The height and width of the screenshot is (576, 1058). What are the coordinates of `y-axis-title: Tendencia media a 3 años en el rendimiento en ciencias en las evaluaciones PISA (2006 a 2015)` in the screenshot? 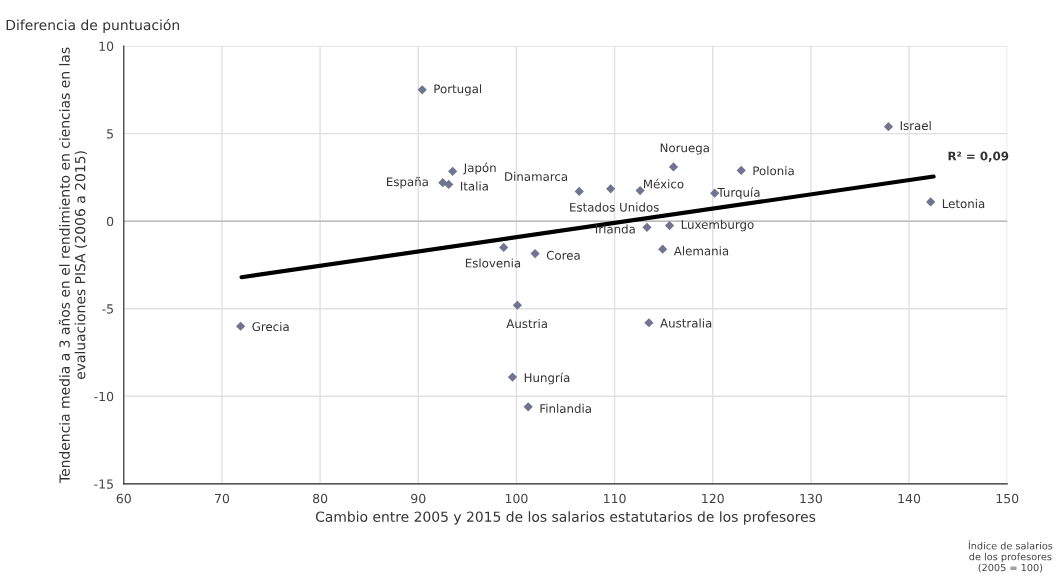 It's located at (73, 265).